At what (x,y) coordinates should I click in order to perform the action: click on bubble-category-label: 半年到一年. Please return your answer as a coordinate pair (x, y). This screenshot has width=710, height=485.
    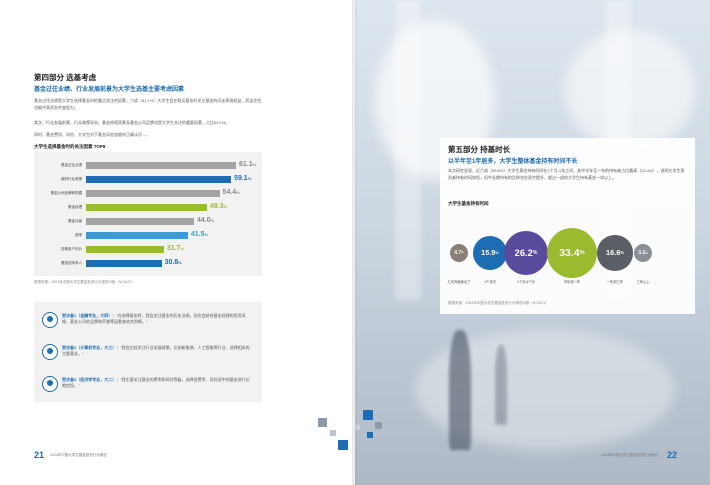
    Looking at the image, I should click on (572, 282).